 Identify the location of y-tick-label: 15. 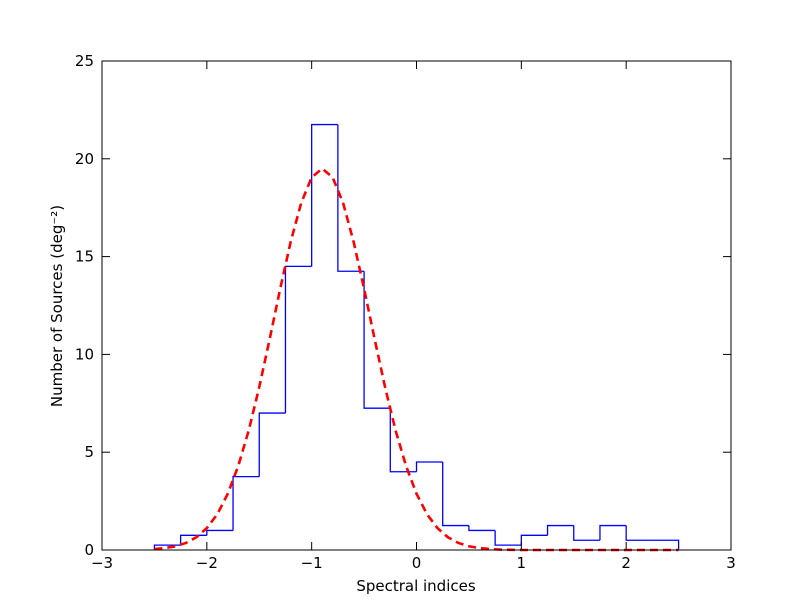
(84, 257).